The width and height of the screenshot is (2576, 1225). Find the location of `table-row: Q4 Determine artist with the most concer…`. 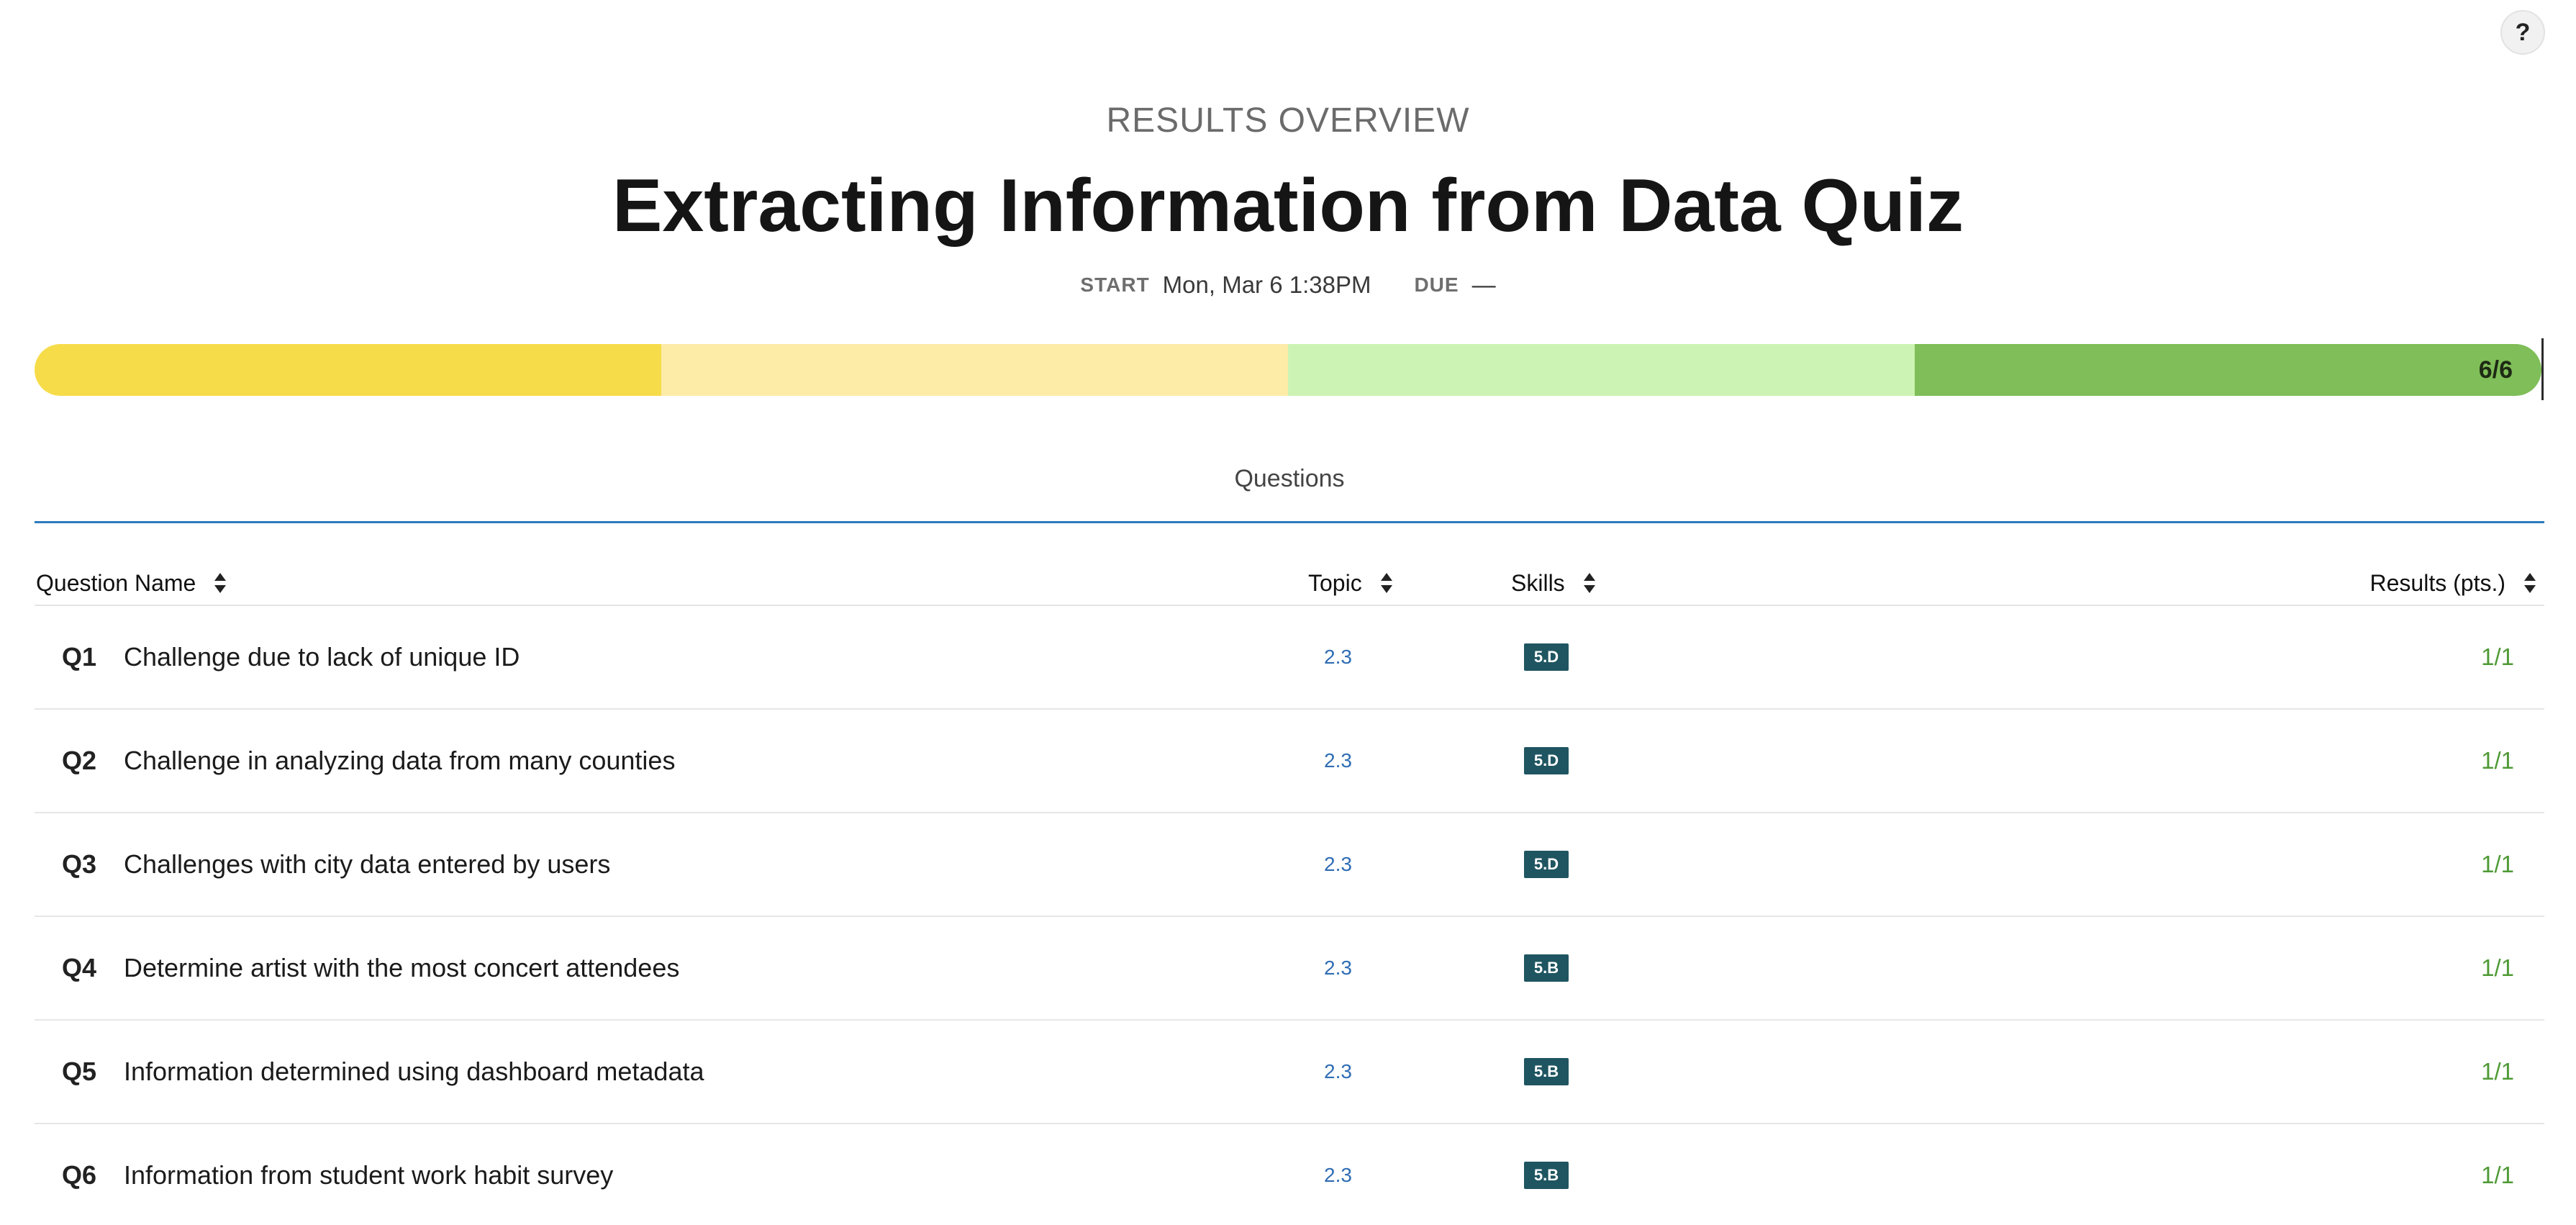

table-row: Q4 Determine artist with the most concer… is located at coordinates (1289, 969).